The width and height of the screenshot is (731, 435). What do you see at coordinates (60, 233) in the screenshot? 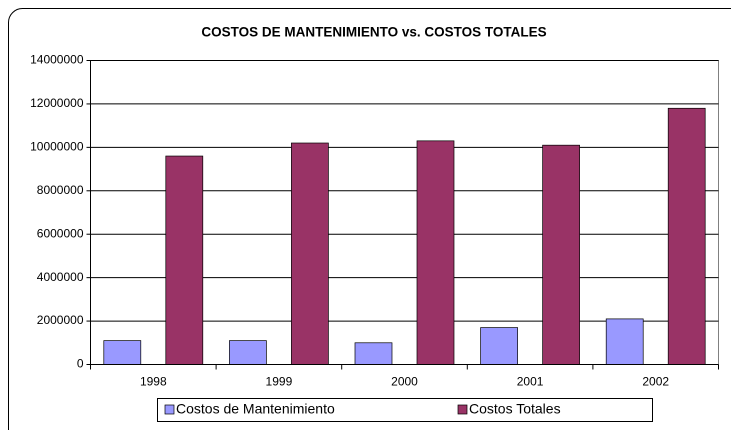
I see `y-tick-label: 6000000` at bounding box center [60, 233].